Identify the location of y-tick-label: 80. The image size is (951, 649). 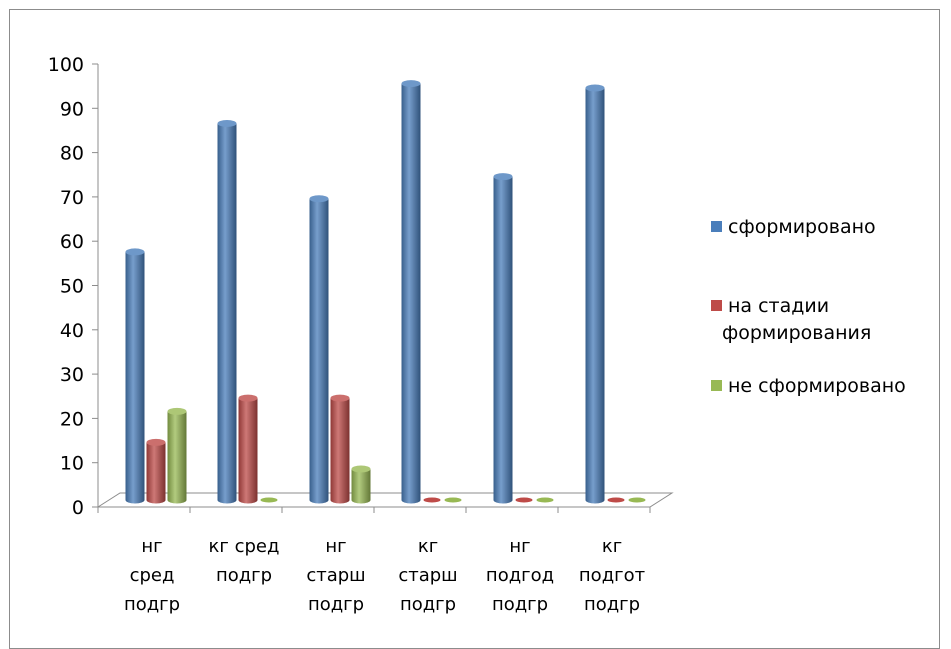
(72, 154).